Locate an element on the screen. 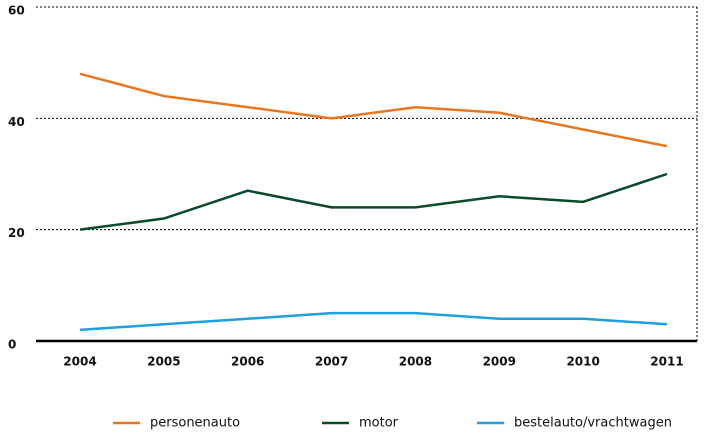 Image resolution: width=707 pixels, height=438 pixels. legend-label: personenauto is located at coordinates (195, 423).